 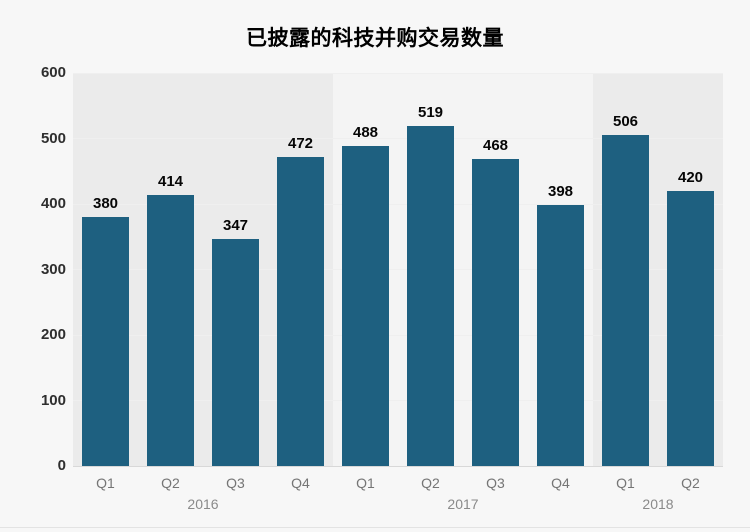 I want to click on y-tick-label-200: 200, so click(x=53, y=334).